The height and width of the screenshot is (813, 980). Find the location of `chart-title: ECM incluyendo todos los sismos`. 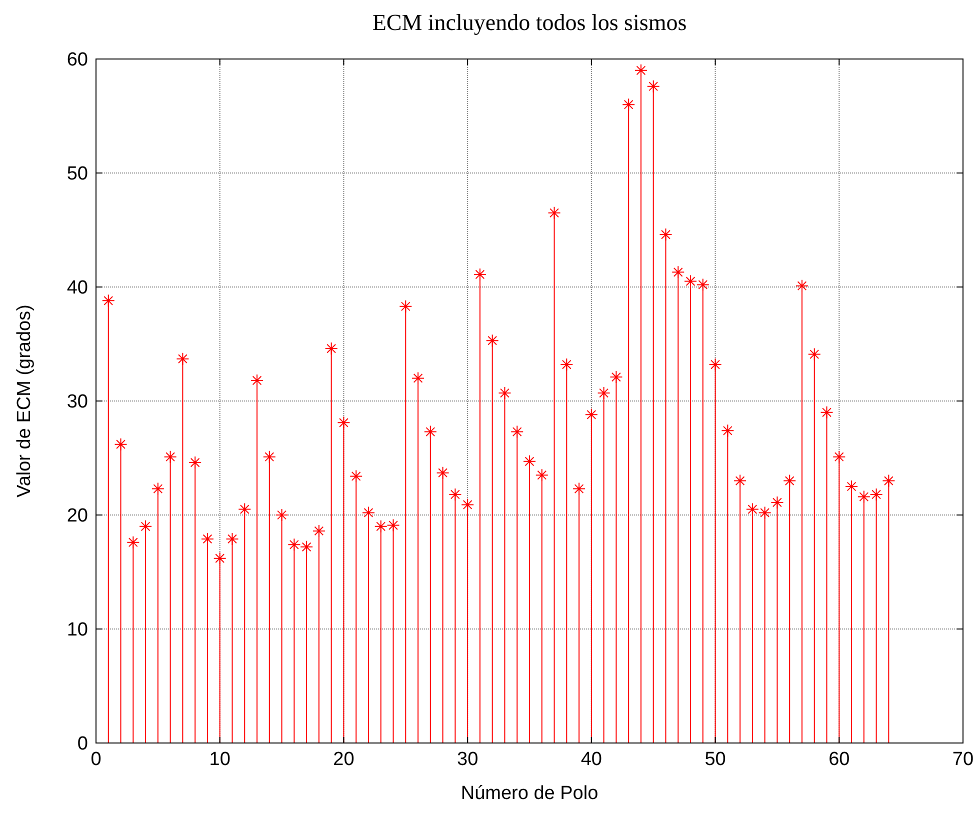

chart-title: ECM incluyendo todos los sismos is located at coordinates (529, 22).